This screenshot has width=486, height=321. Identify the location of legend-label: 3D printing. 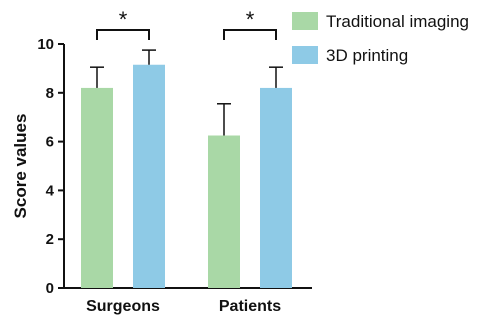
(367, 55).